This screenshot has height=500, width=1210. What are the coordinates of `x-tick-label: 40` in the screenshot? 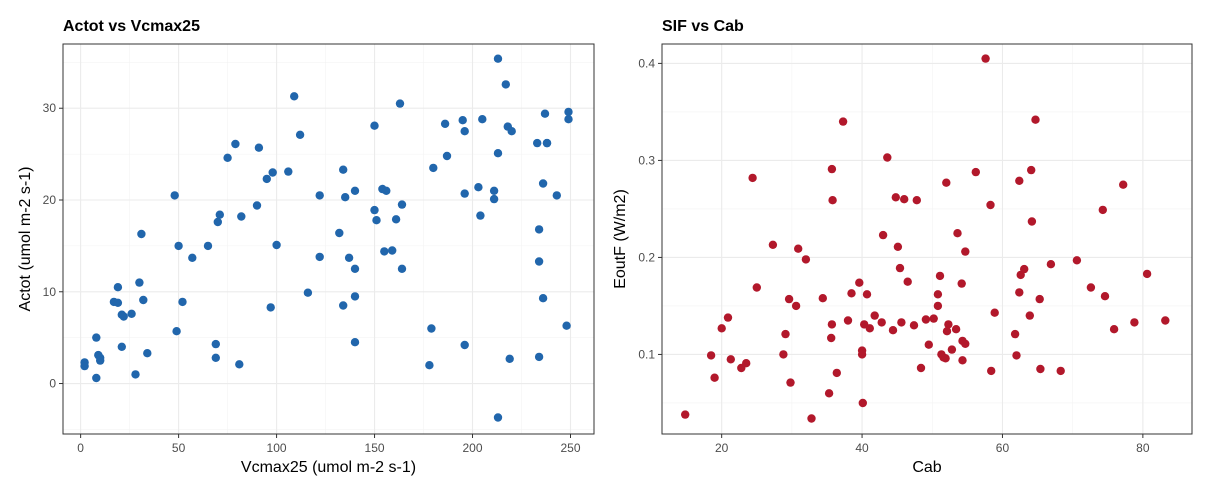 It's located at (862, 448).